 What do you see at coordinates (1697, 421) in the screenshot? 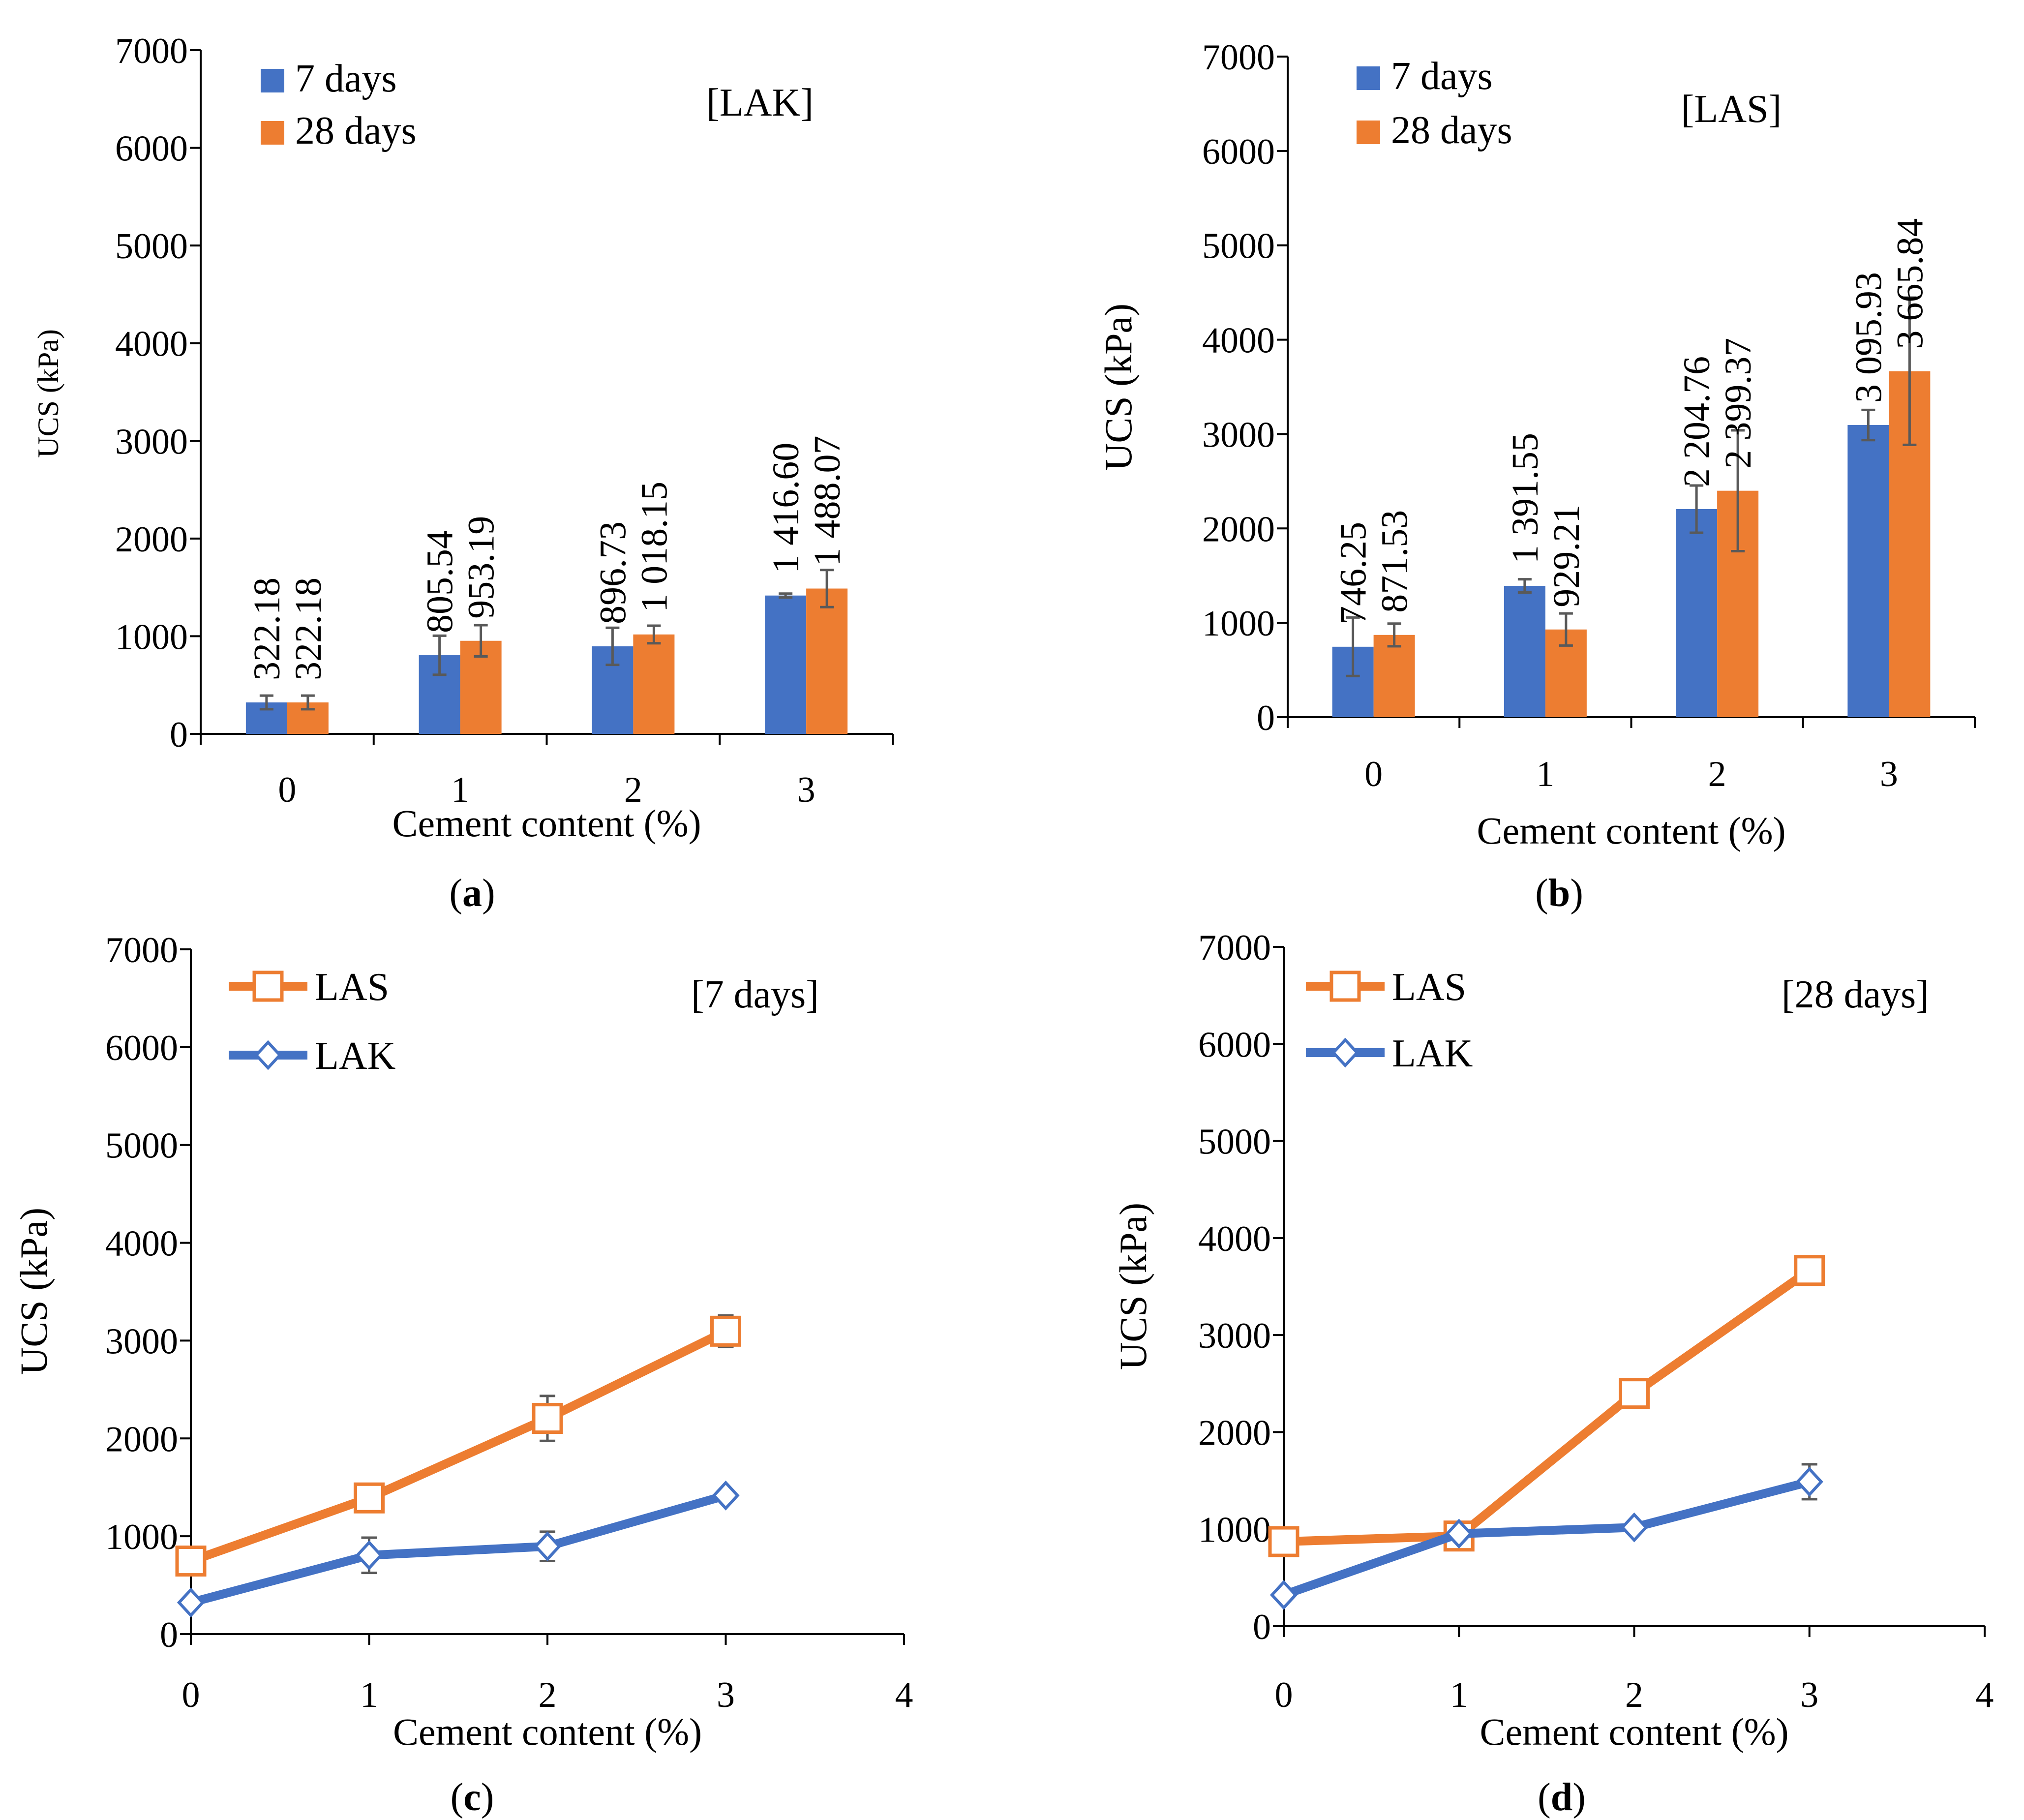
I see `data-label: 2 204.76` at bounding box center [1697, 421].